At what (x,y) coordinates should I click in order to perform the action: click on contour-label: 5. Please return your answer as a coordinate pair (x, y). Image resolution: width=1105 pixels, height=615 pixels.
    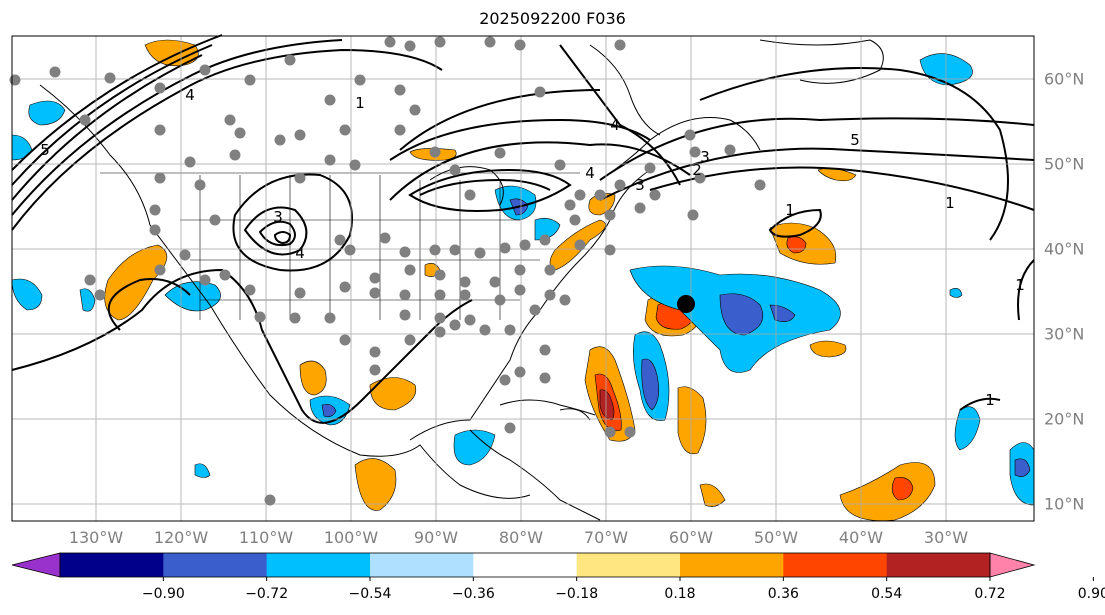
    Looking at the image, I should click on (45, 150).